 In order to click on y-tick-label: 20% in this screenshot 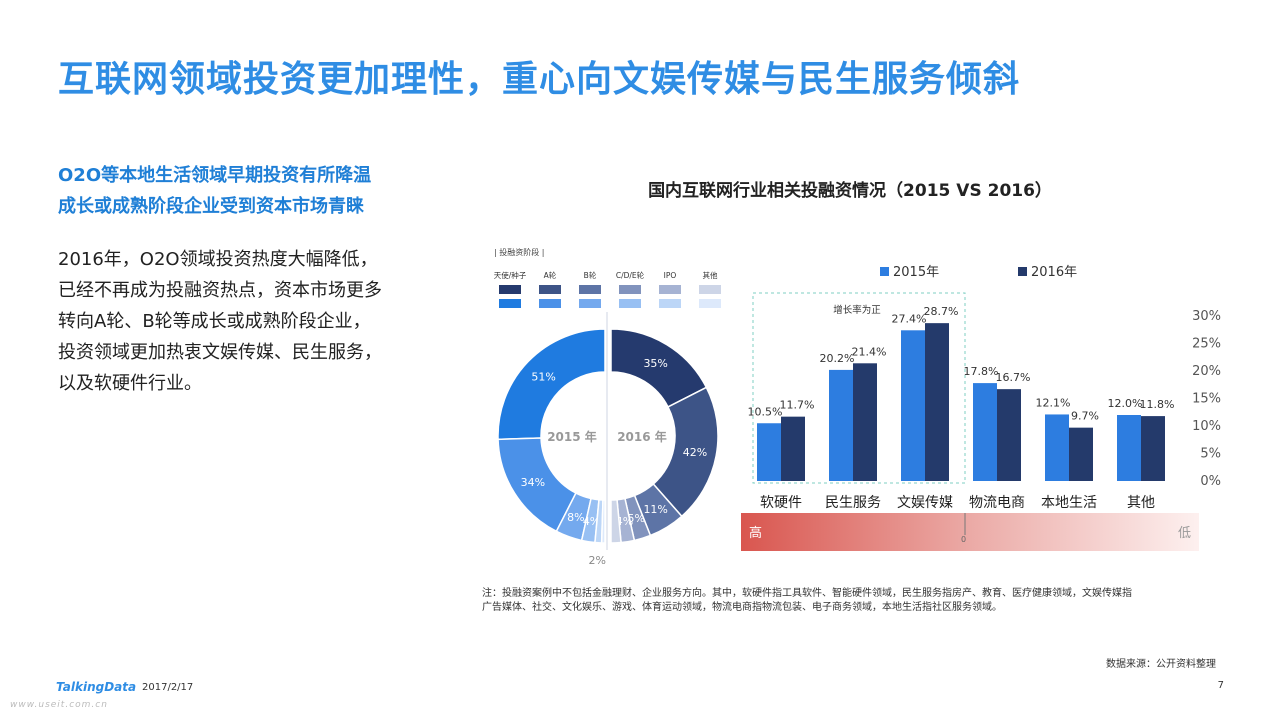, I will do `click(1206, 371)`.